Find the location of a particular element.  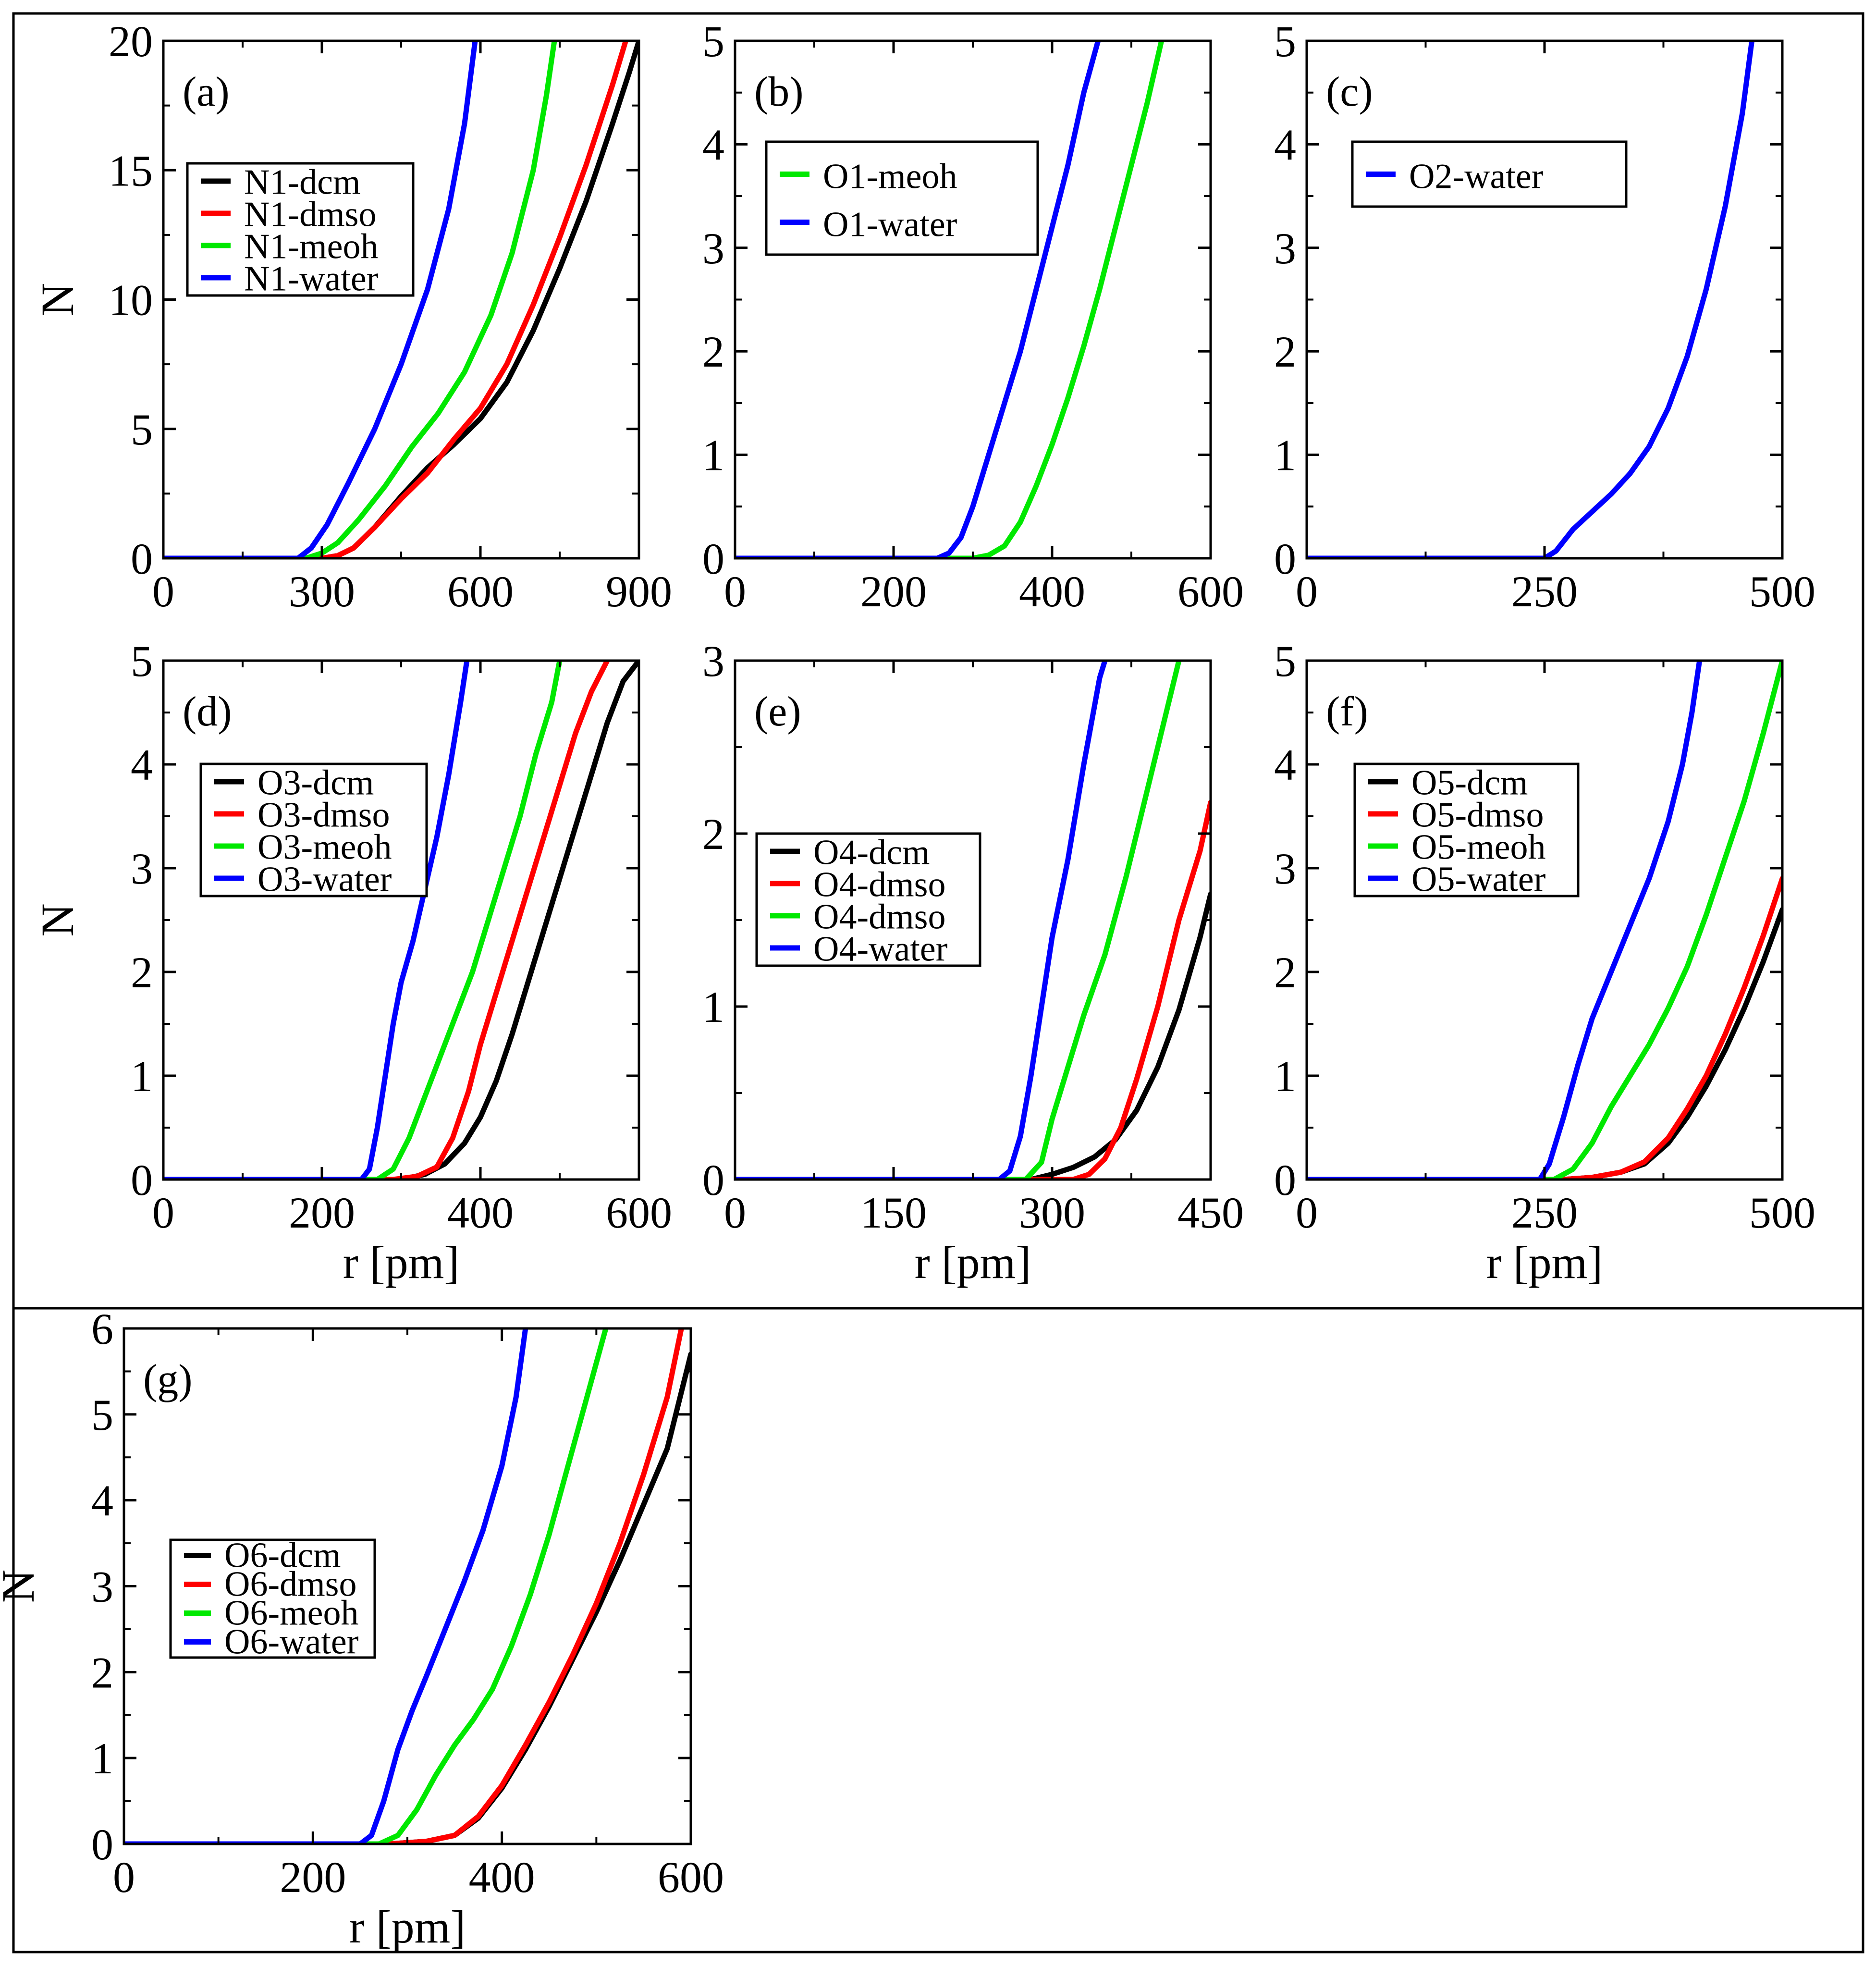

legend-box-a is located at coordinates (300, 229).